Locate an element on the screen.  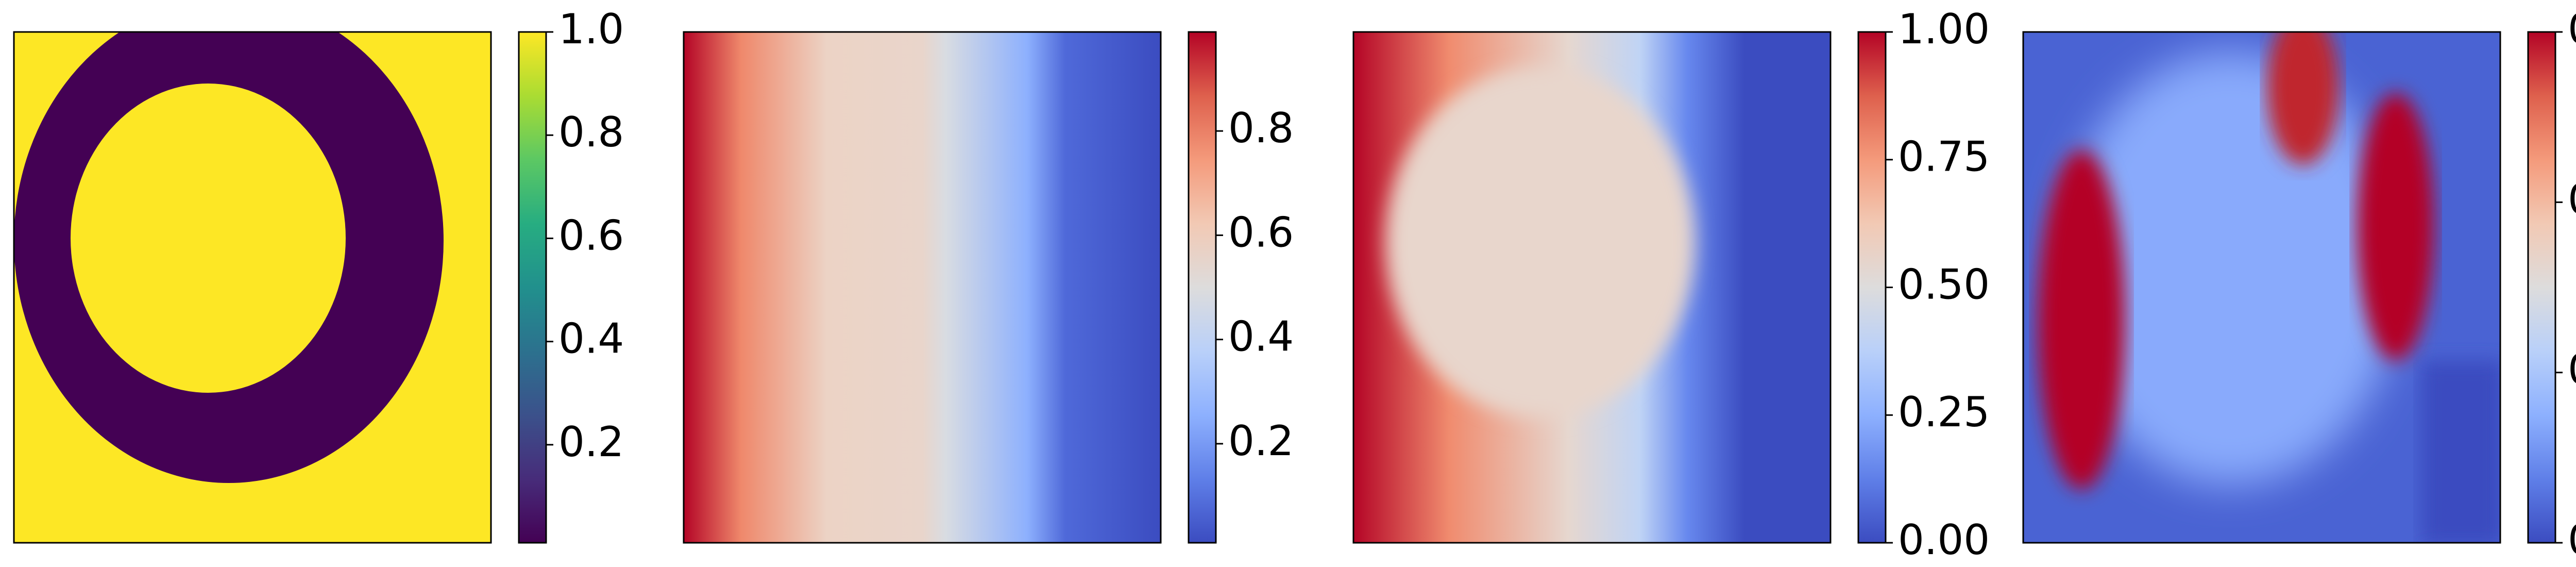
colorbar-tick-label: 1.0 is located at coordinates (591, 29).